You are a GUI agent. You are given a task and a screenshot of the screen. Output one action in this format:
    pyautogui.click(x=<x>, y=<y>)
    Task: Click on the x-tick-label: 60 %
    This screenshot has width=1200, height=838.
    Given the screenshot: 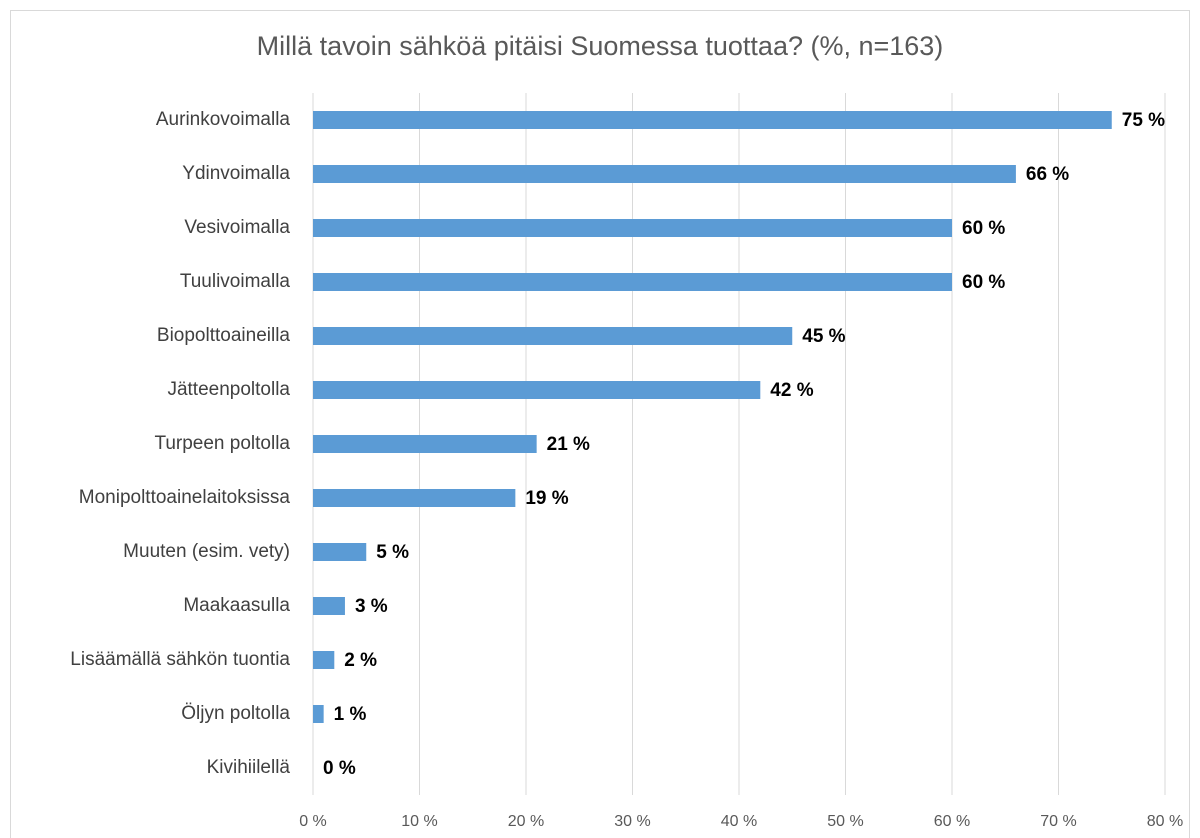 What is the action you would take?
    pyautogui.click(x=952, y=821)
    